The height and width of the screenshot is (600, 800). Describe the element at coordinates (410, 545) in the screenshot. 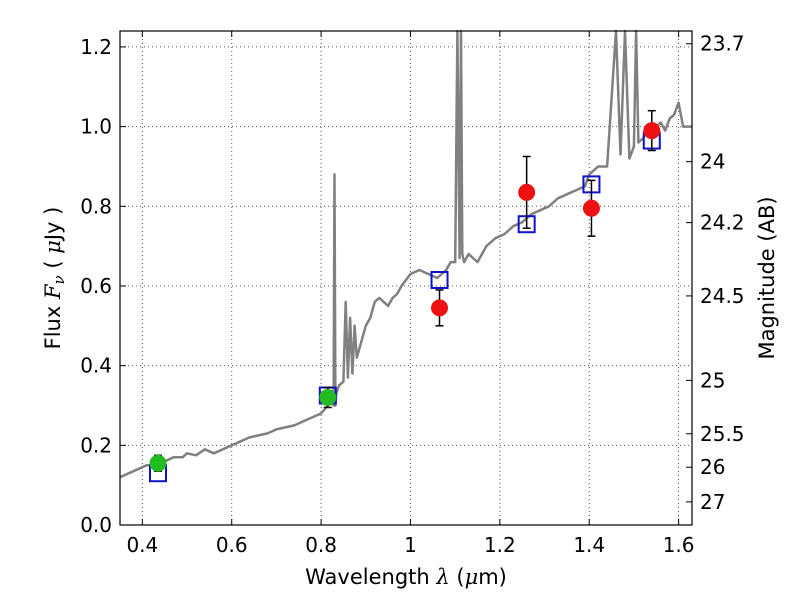

I see `x-tick-label: 1` at that location.